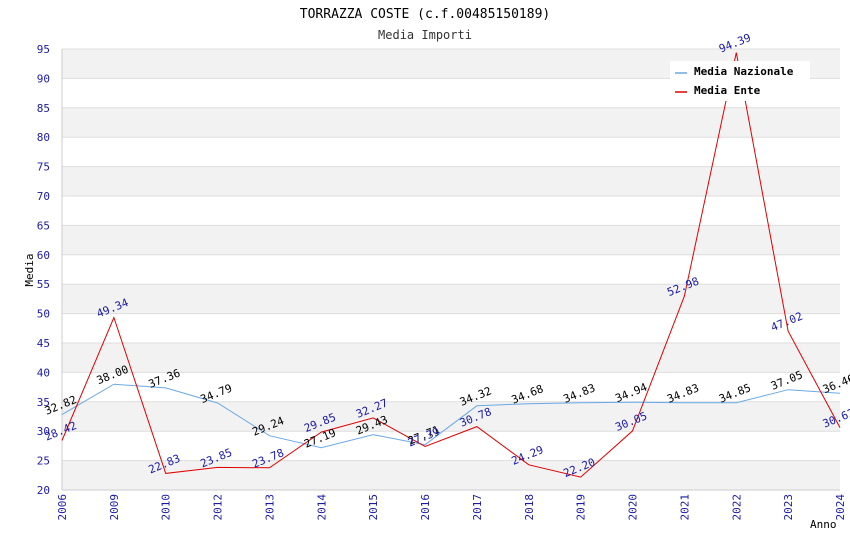 The width and height of the screenshot is (850, 550). What do you see at coordinates (529, 507) in the screenshot?
I see `x-tick-label: 2018` at bounding box center [529, 507].